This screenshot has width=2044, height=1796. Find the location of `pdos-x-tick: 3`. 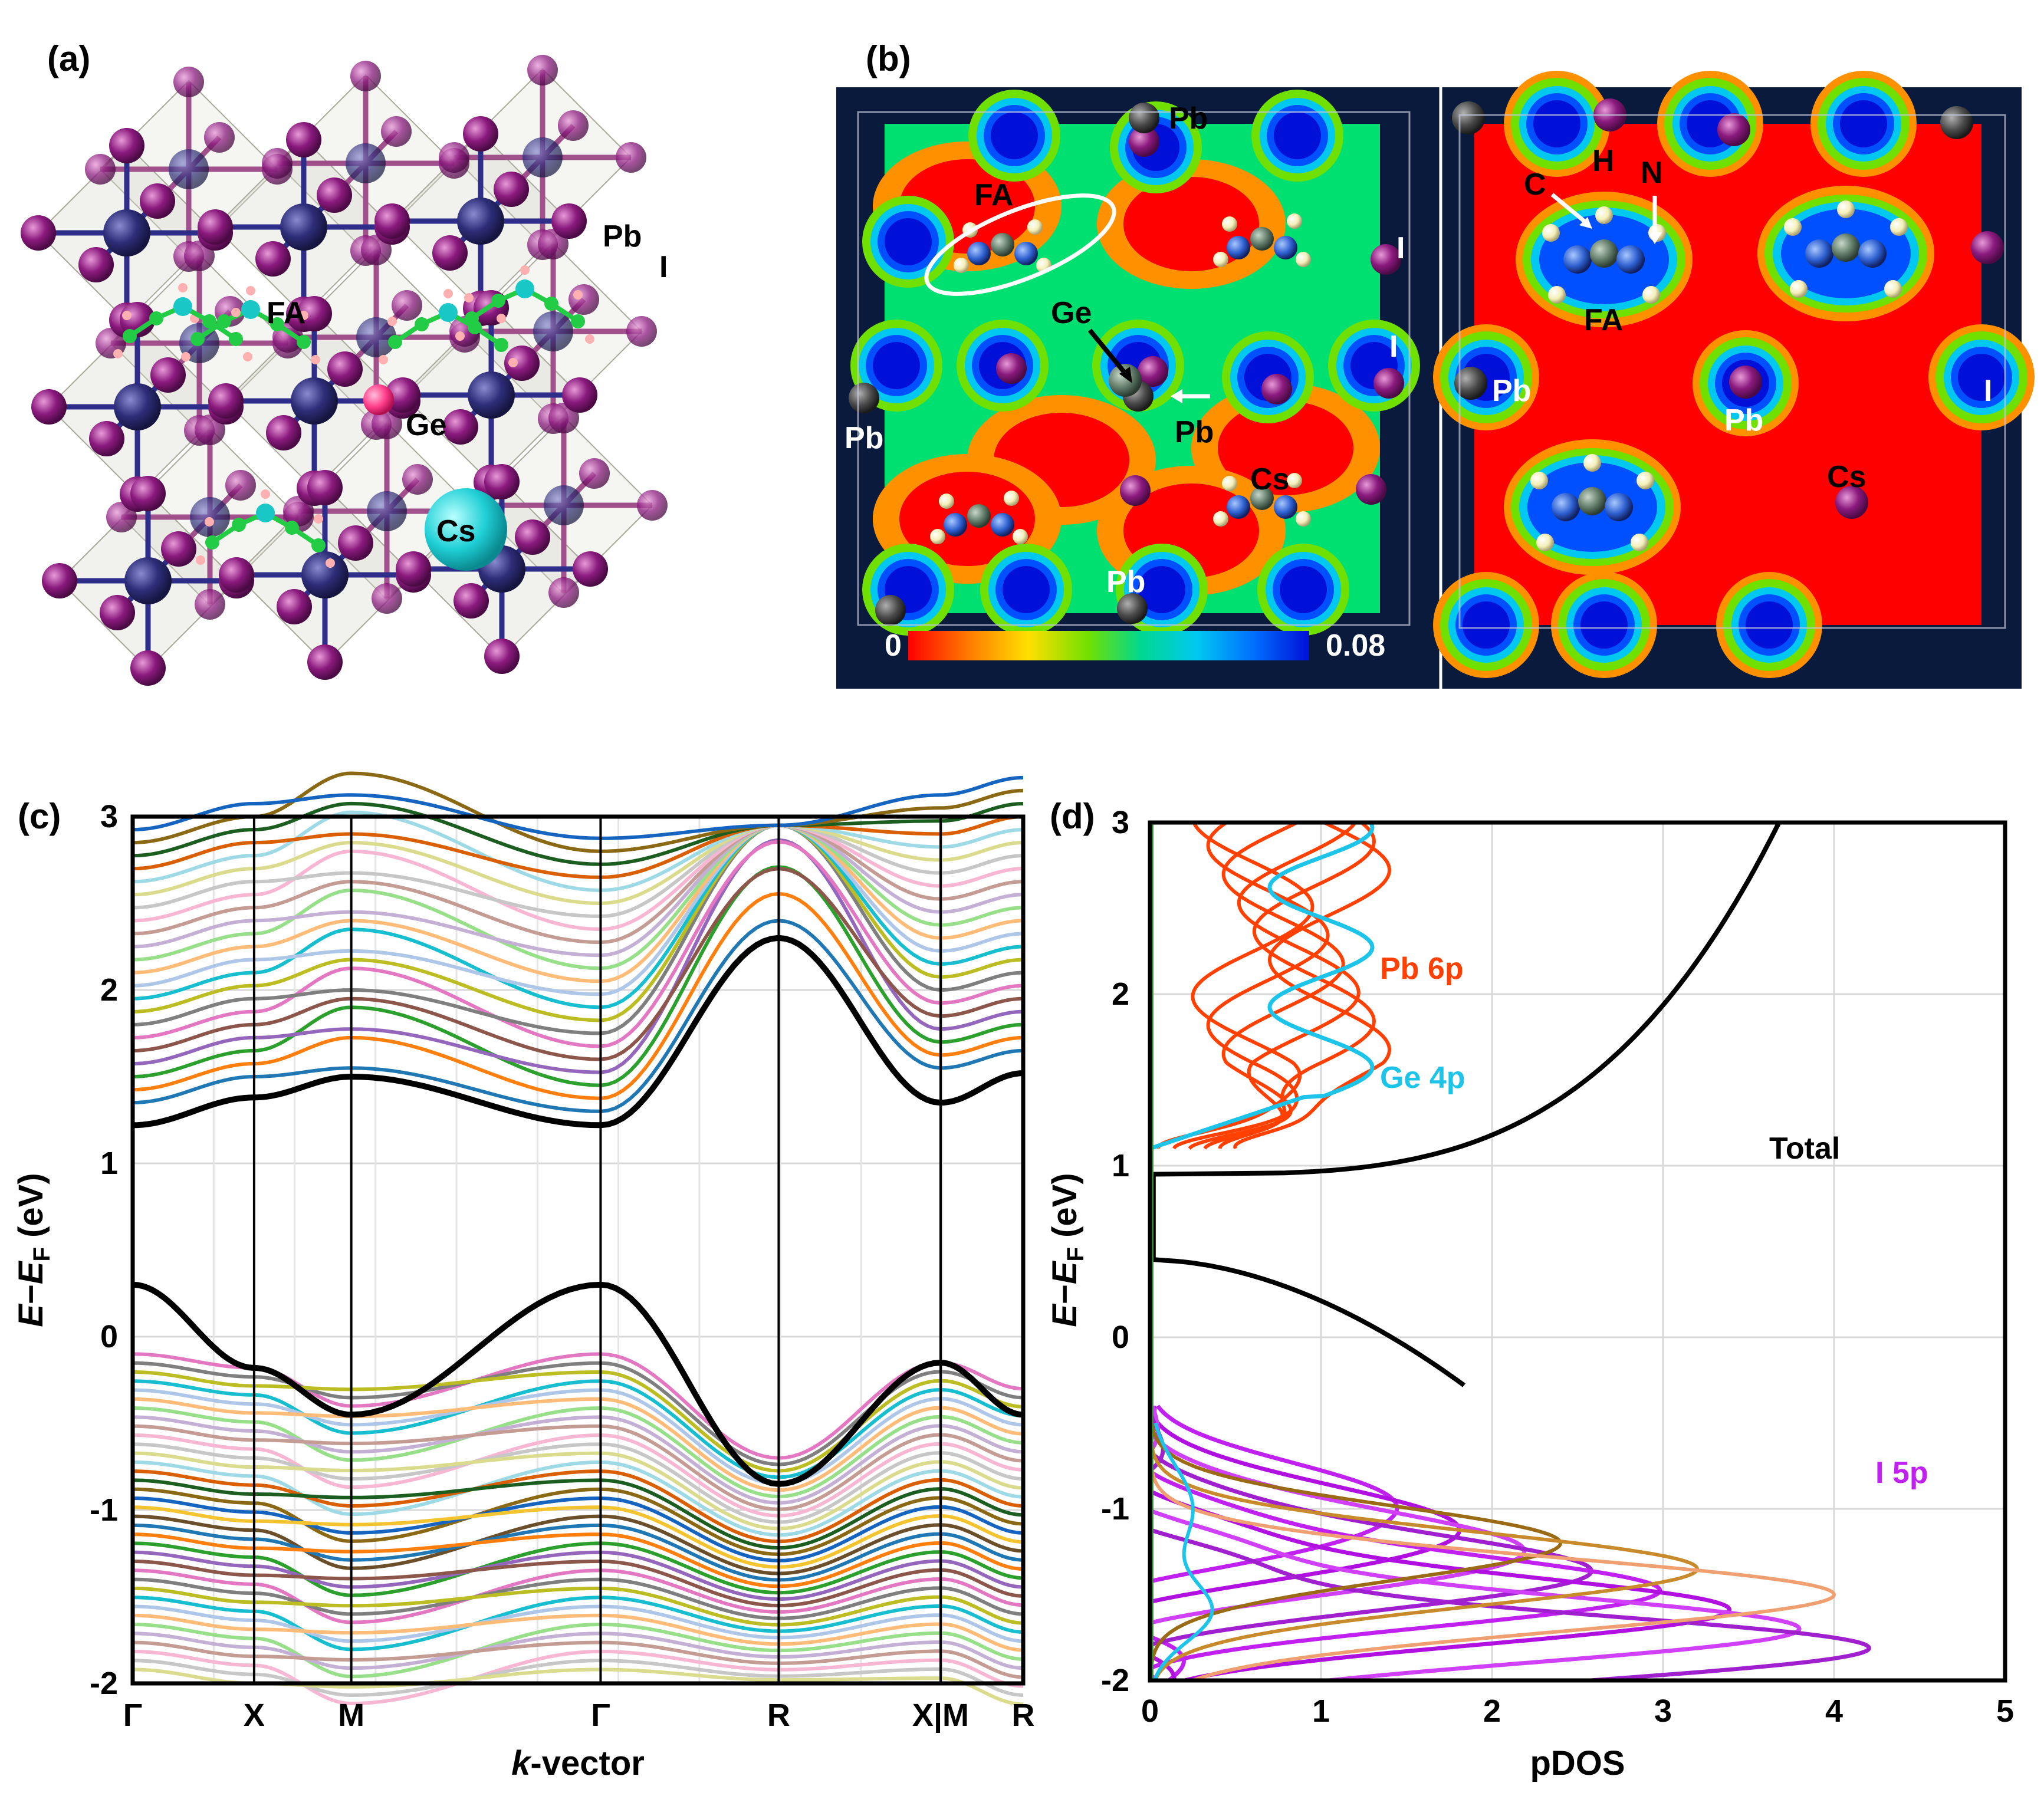

pdos-x-tick: 3 is located at coordinates (1663, 1711).